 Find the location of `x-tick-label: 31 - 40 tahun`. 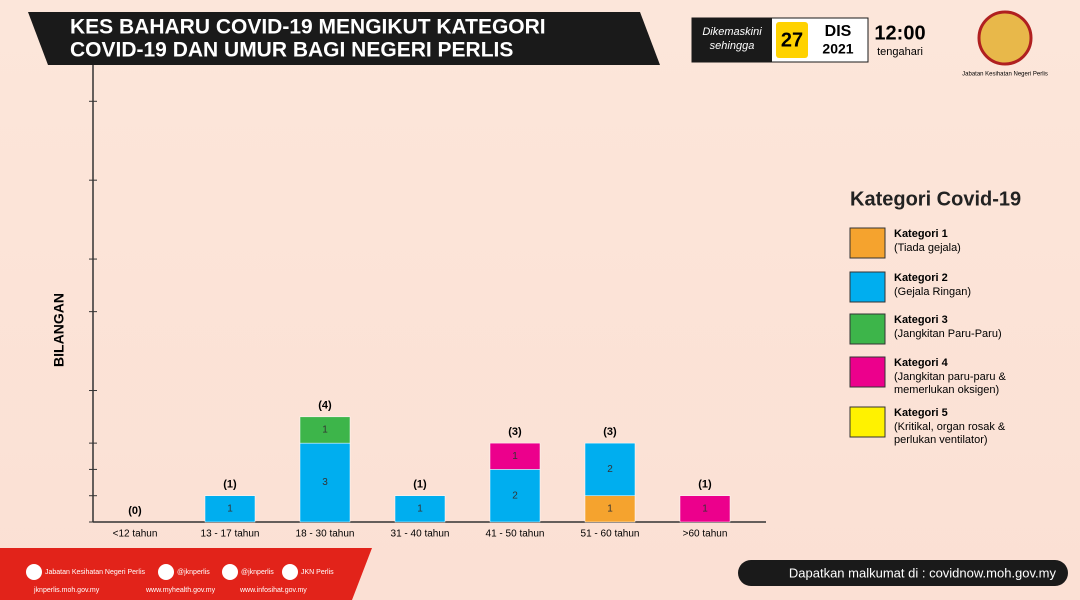

x-tick-label: 31 - 40 tahun is located at coordinates (420, 534).